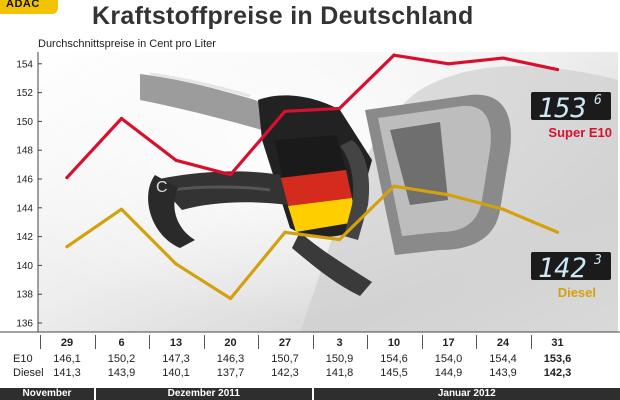  I want to click on month-label: Januar 2012, so click(466, 394).